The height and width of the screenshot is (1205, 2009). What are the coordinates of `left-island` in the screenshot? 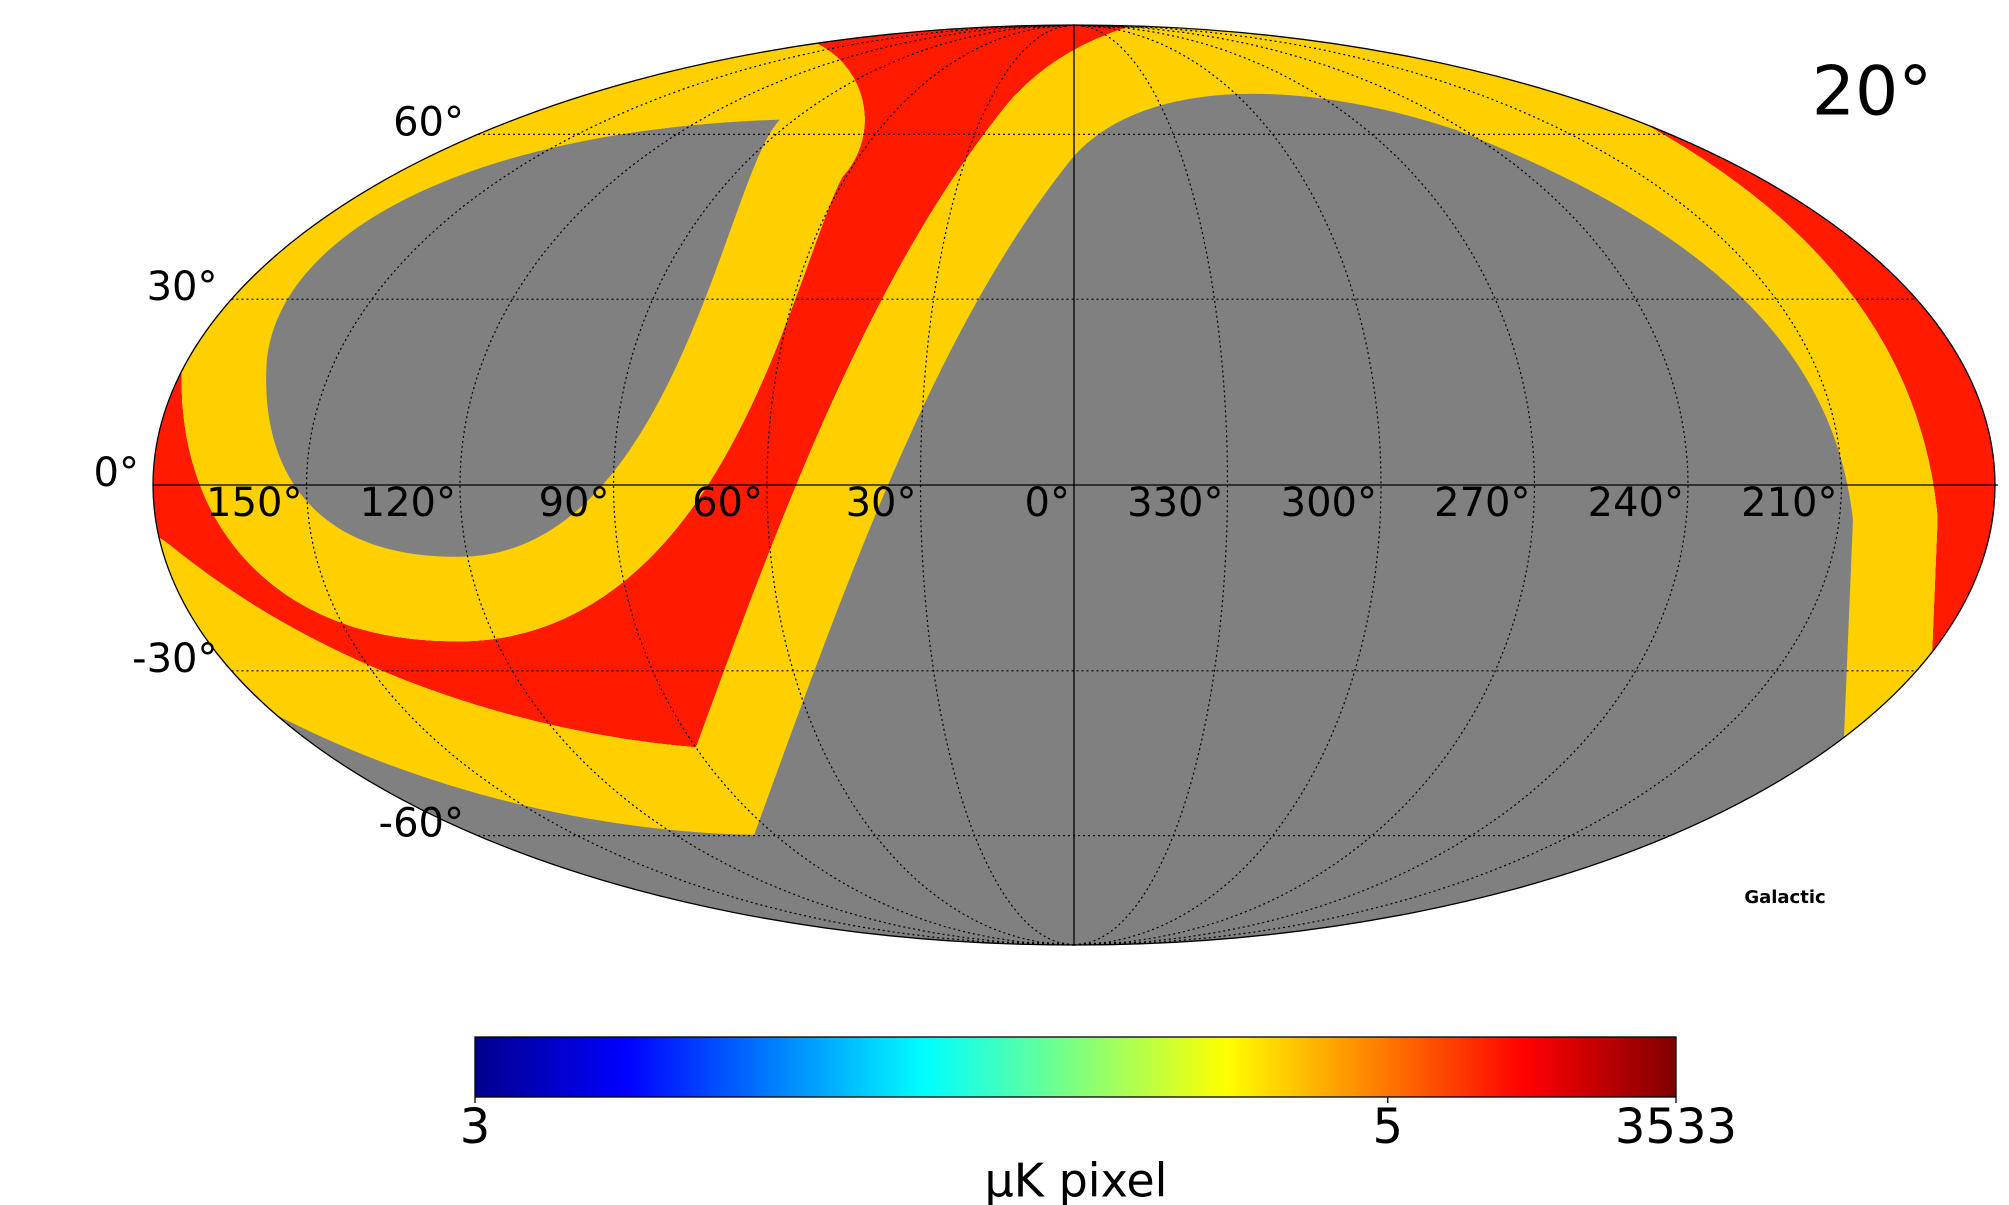 It's located at (565, 296).